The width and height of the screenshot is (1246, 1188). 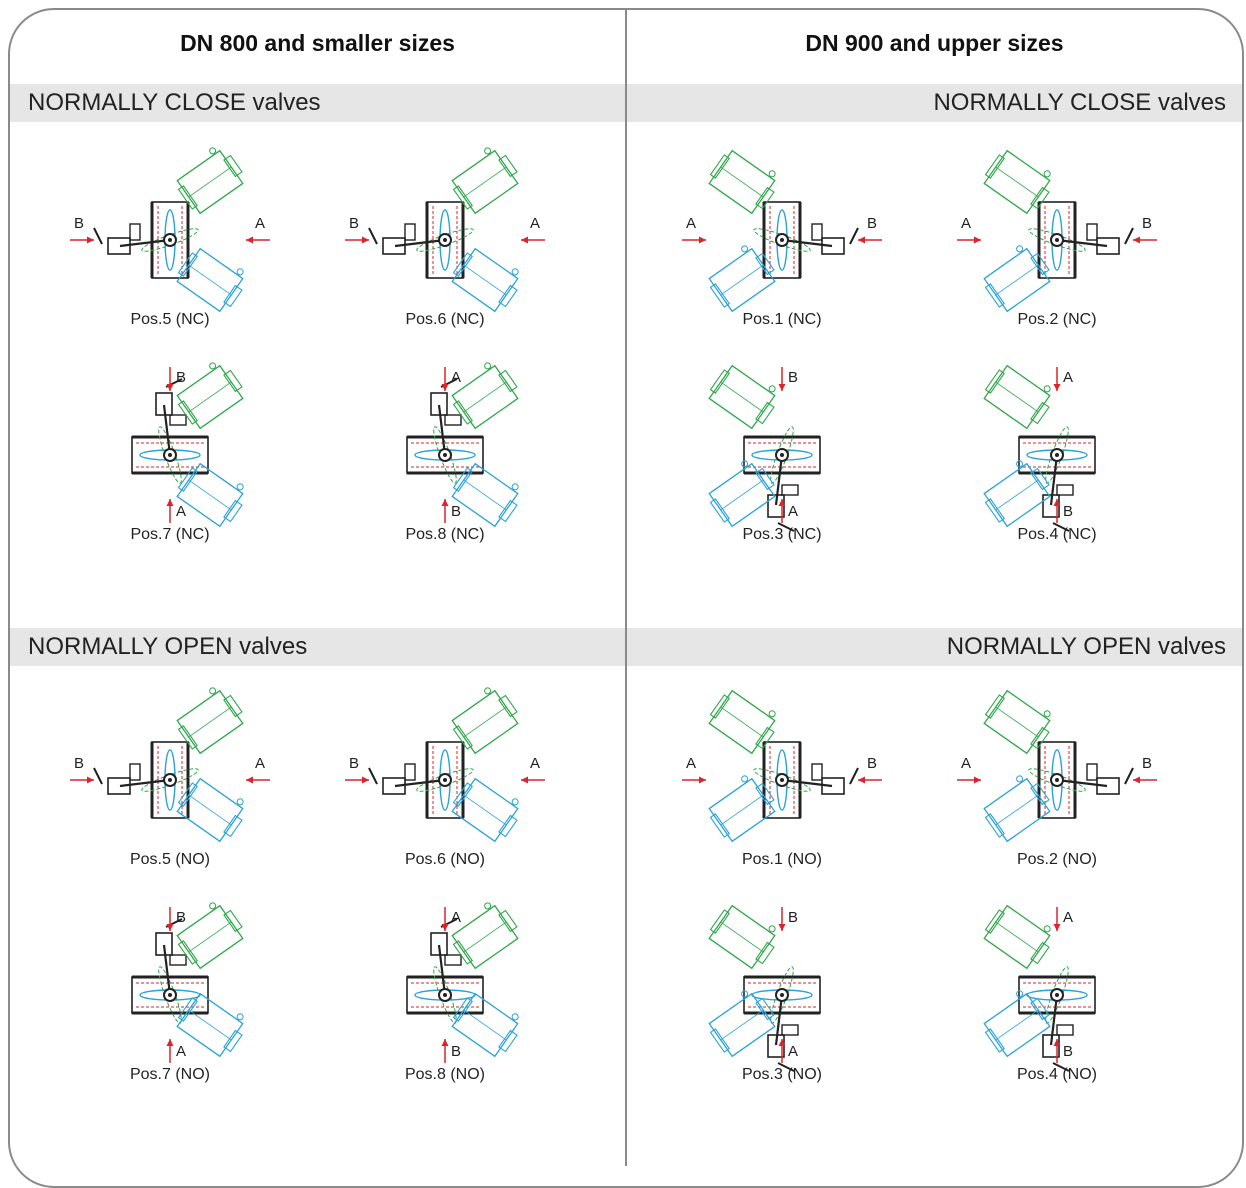 I want to click on position-caption: Pos.2 (NO), so click(x=1056, y=859).